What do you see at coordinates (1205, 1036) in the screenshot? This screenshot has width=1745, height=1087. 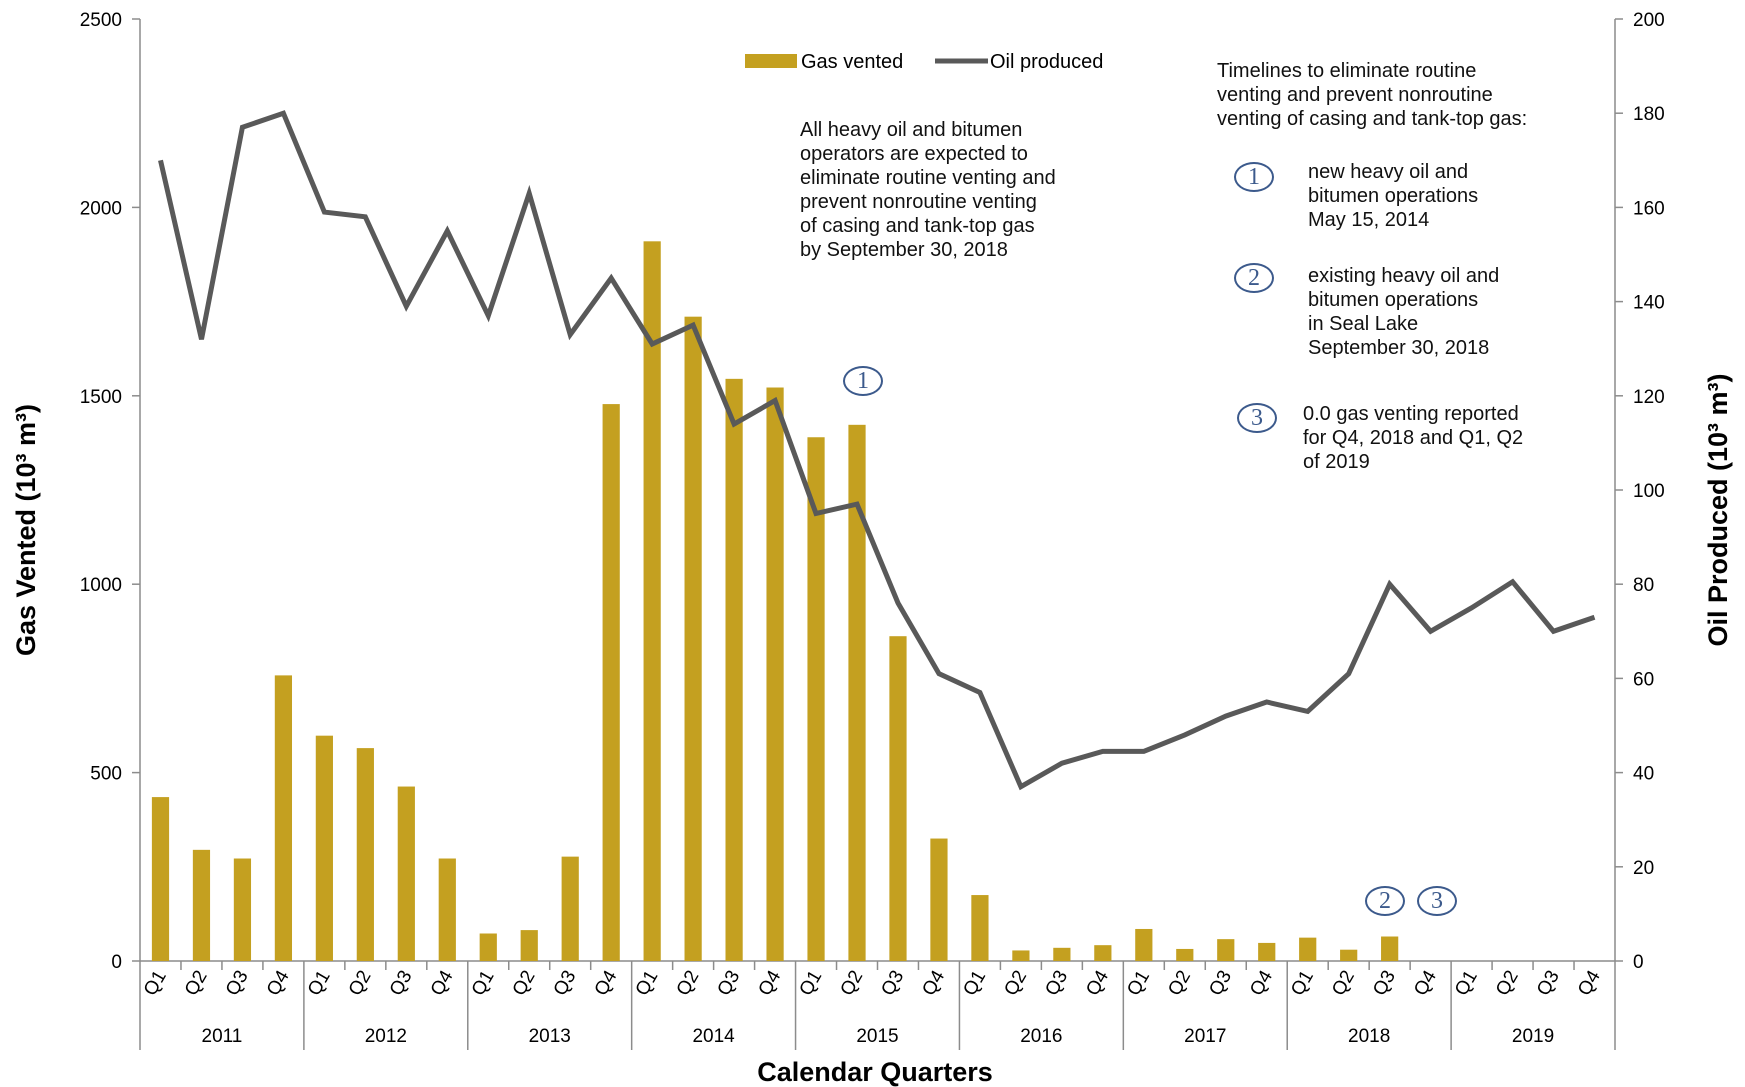 I see `year-label: 2017` at bounding box center [1205, 1036].